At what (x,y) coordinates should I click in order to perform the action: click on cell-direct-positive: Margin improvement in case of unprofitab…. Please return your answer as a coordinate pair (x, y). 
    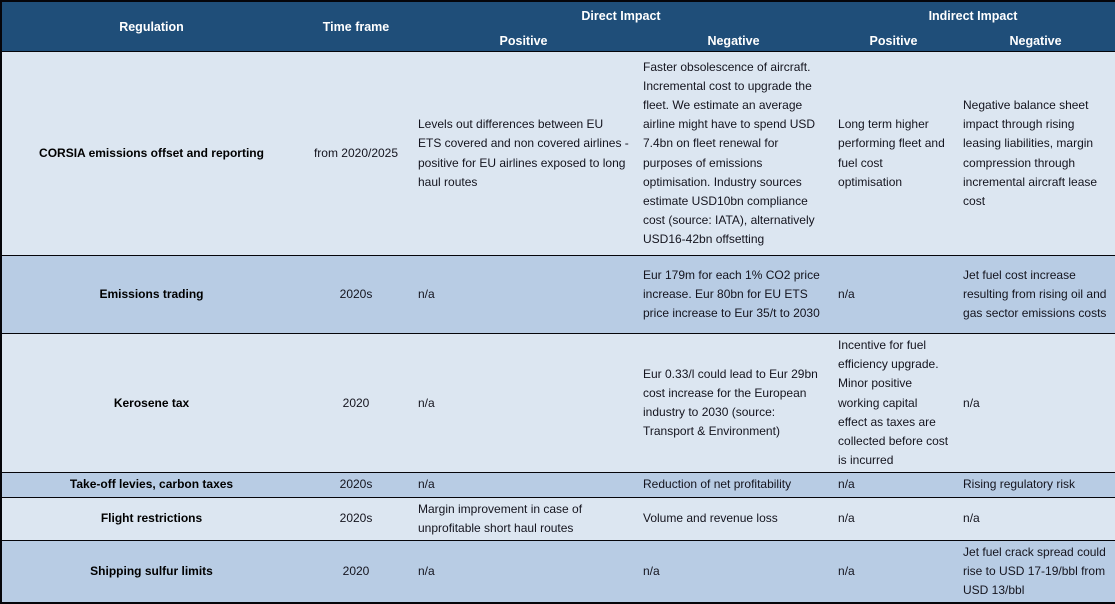
    Looking at the image, I should click on (523, 518).